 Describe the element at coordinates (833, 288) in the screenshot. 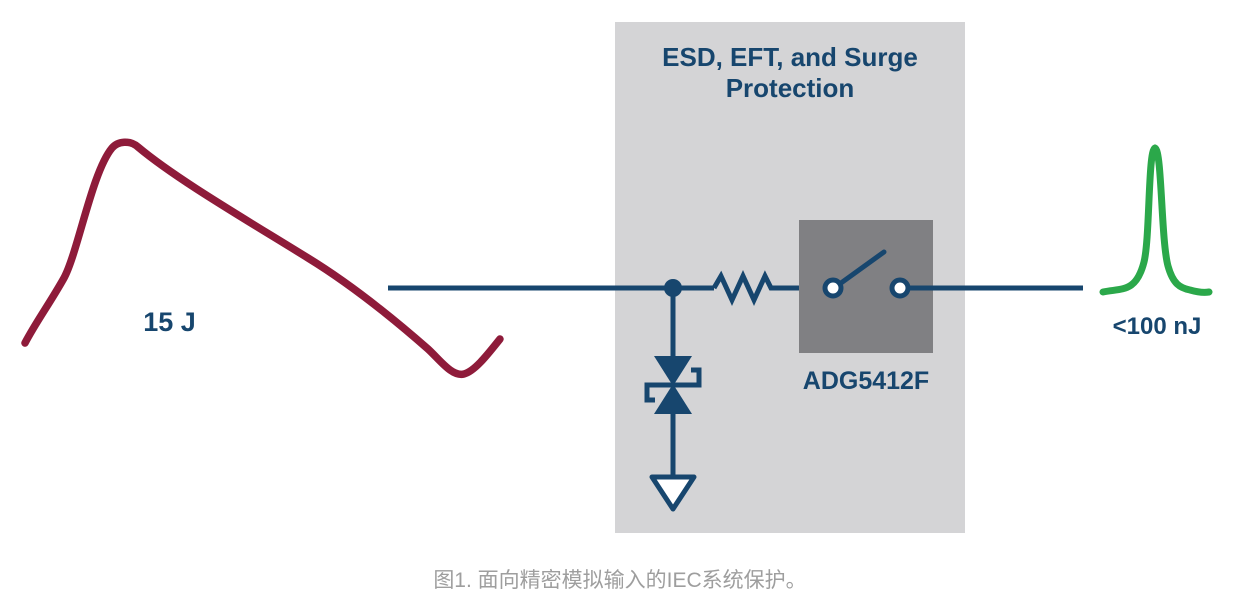

I see `switch-node-left` at that location.